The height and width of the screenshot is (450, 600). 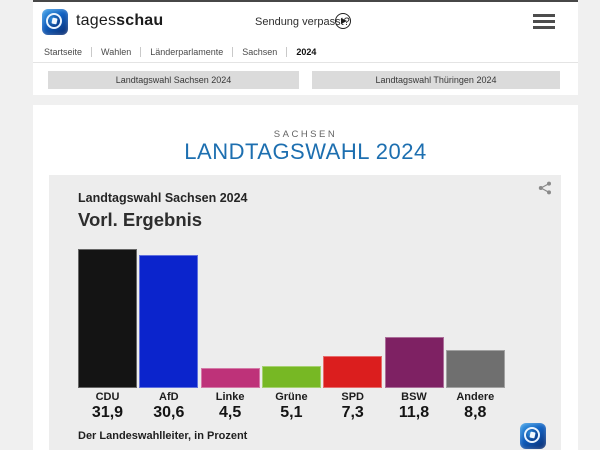 I want to click on bar-value-afd: 30,6, so click(x=169, y=412).